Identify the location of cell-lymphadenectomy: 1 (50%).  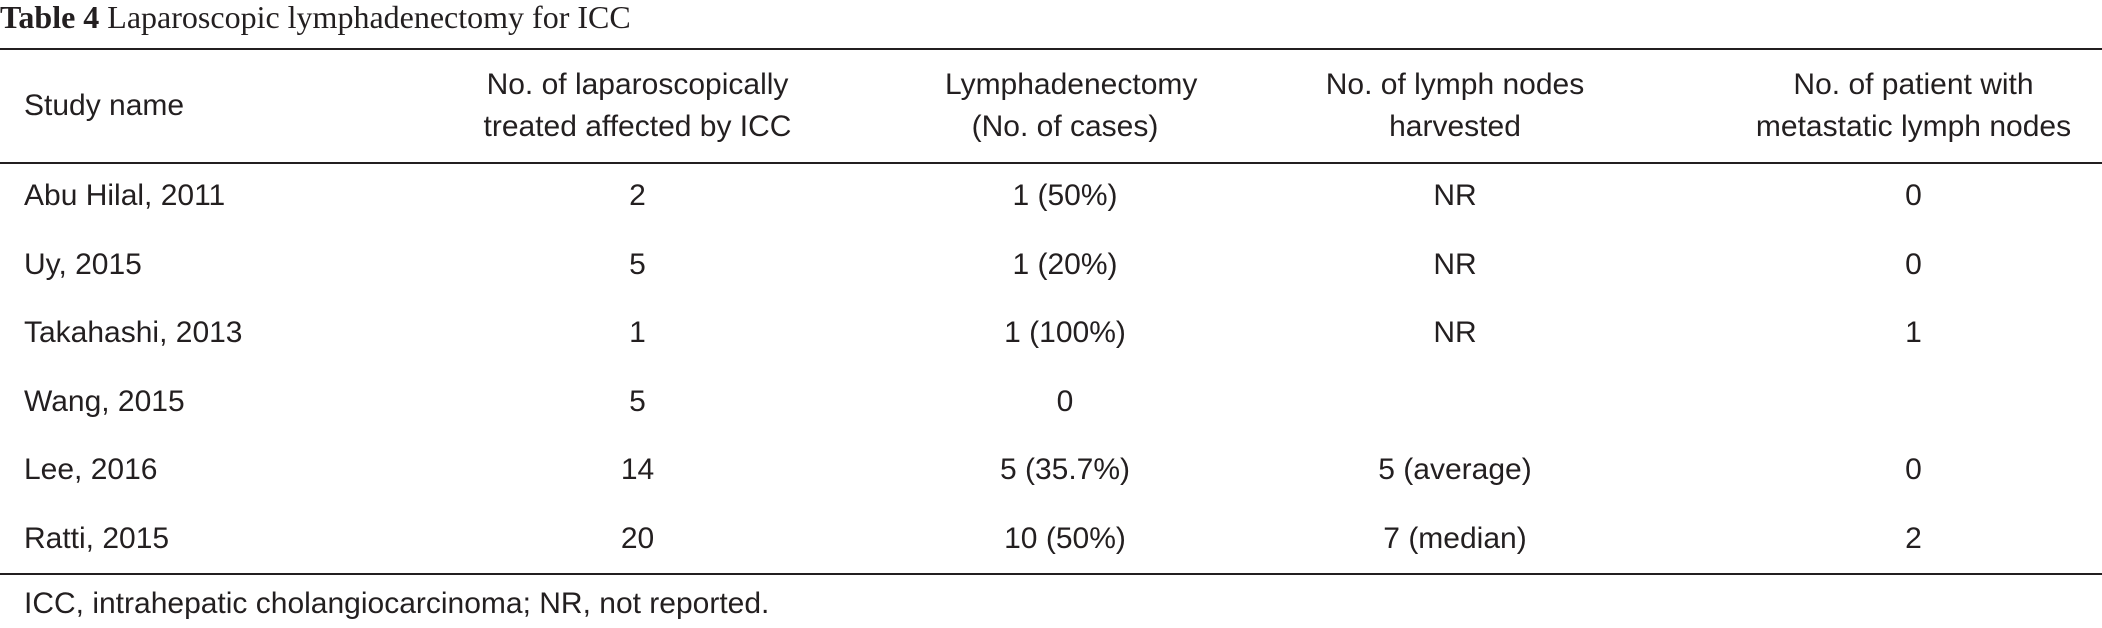
(1065, 196).